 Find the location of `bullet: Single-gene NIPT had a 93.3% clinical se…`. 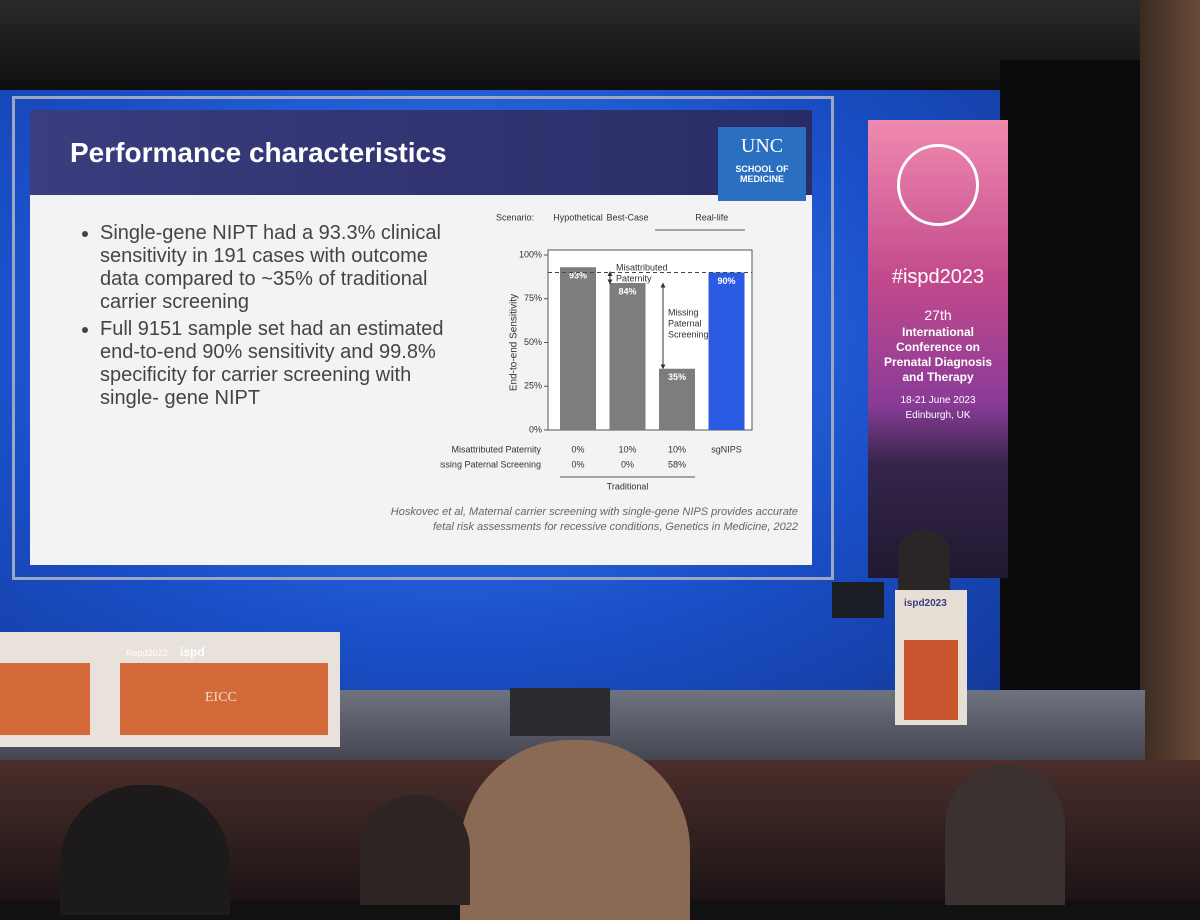

bullet: Single-gene NIPT had a 93.3% clinical se… is located at coordinates (275, 268).